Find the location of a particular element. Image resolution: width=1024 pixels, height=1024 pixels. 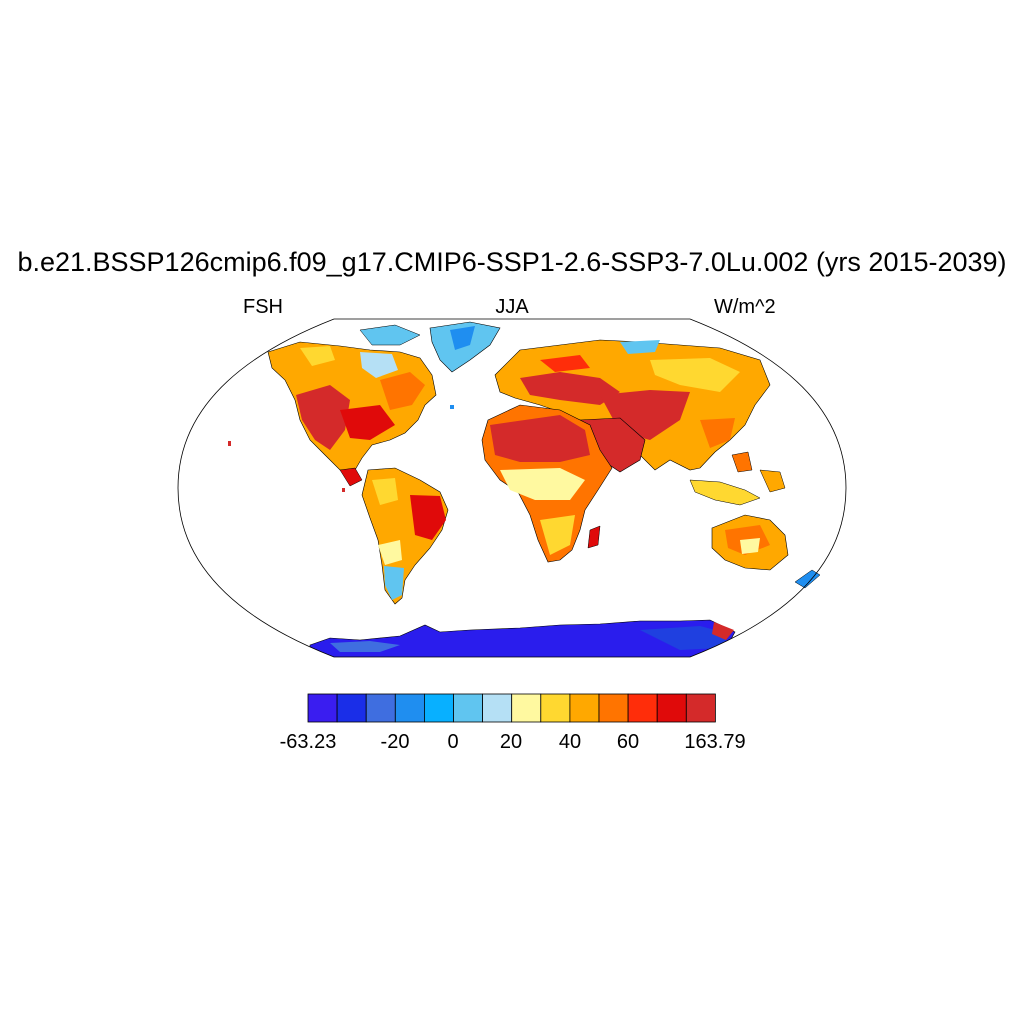

season-label: JJA is located at coordinates (512, 307).